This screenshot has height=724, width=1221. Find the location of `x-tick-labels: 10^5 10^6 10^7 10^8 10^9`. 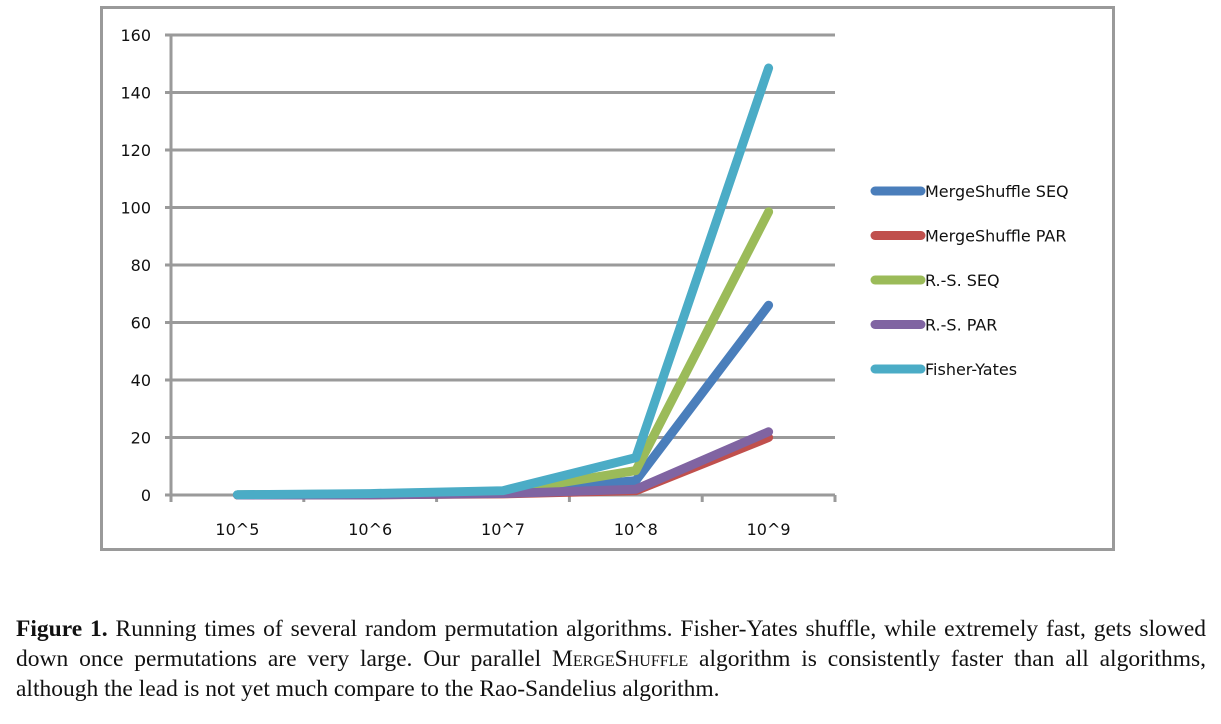

x-tick-labels: 10^5 10^6 10^7 10^8 10^9 is located at coordinates (502, 529).